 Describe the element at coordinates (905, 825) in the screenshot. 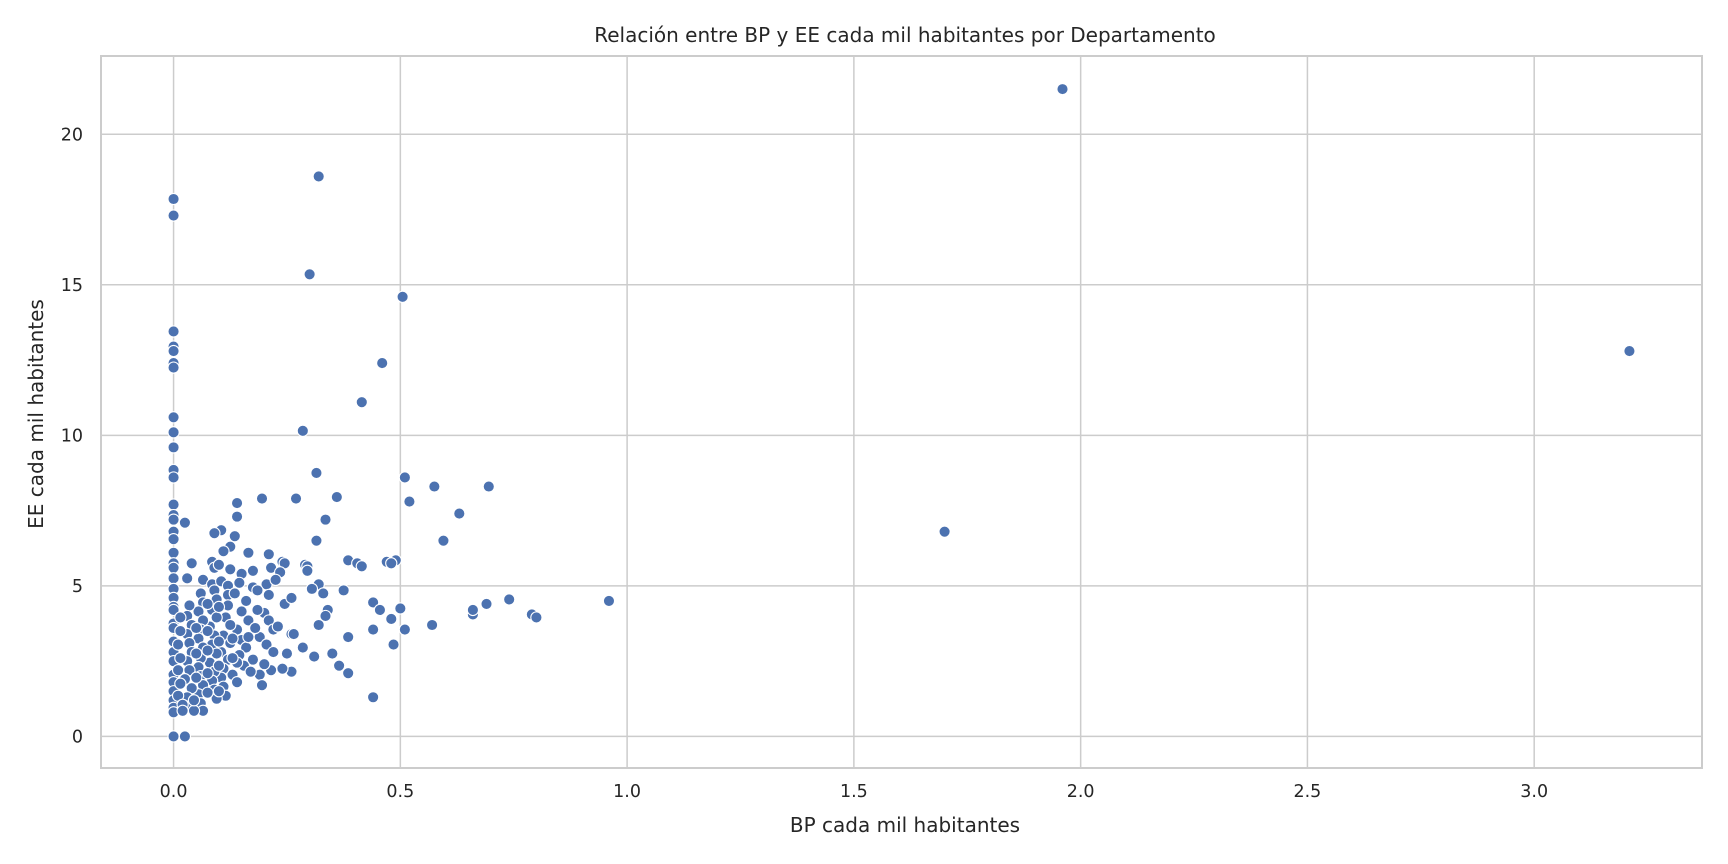

I see `x-axis-label: BP cada mil habitantes` at that location.